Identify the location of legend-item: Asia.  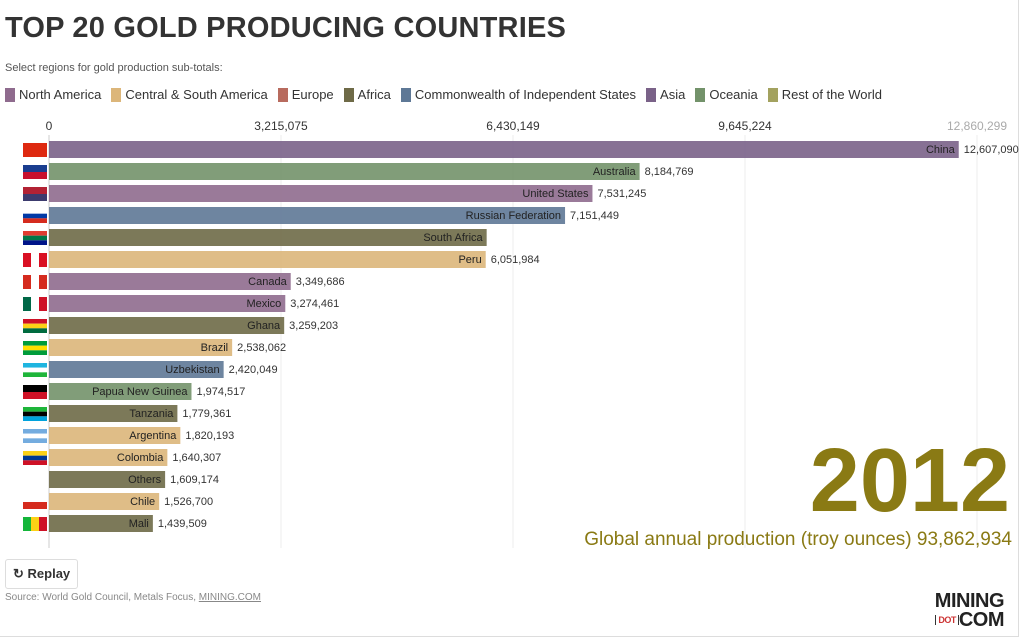
(665, 94).